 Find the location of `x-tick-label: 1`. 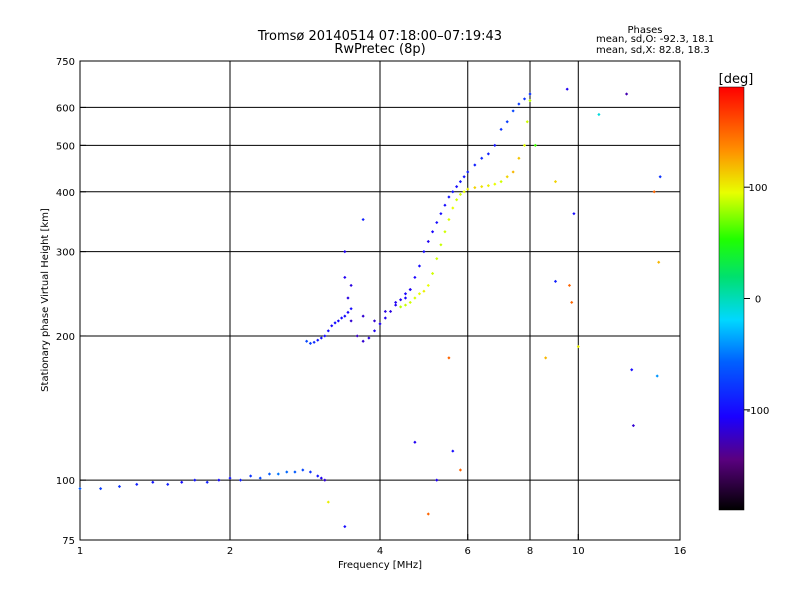

x-tick-label: 1 is located at coordinates (80, 551).